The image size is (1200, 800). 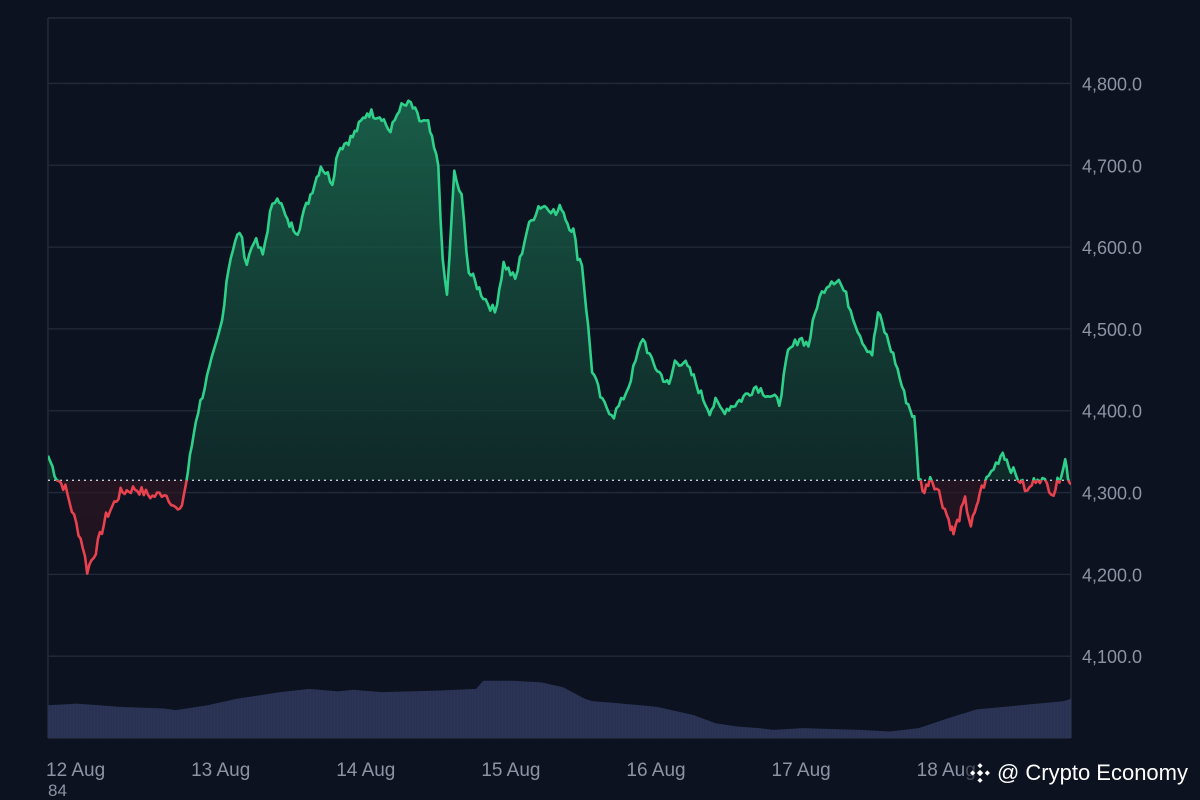 I want to click on volume-area, so click(x=559, y=709).